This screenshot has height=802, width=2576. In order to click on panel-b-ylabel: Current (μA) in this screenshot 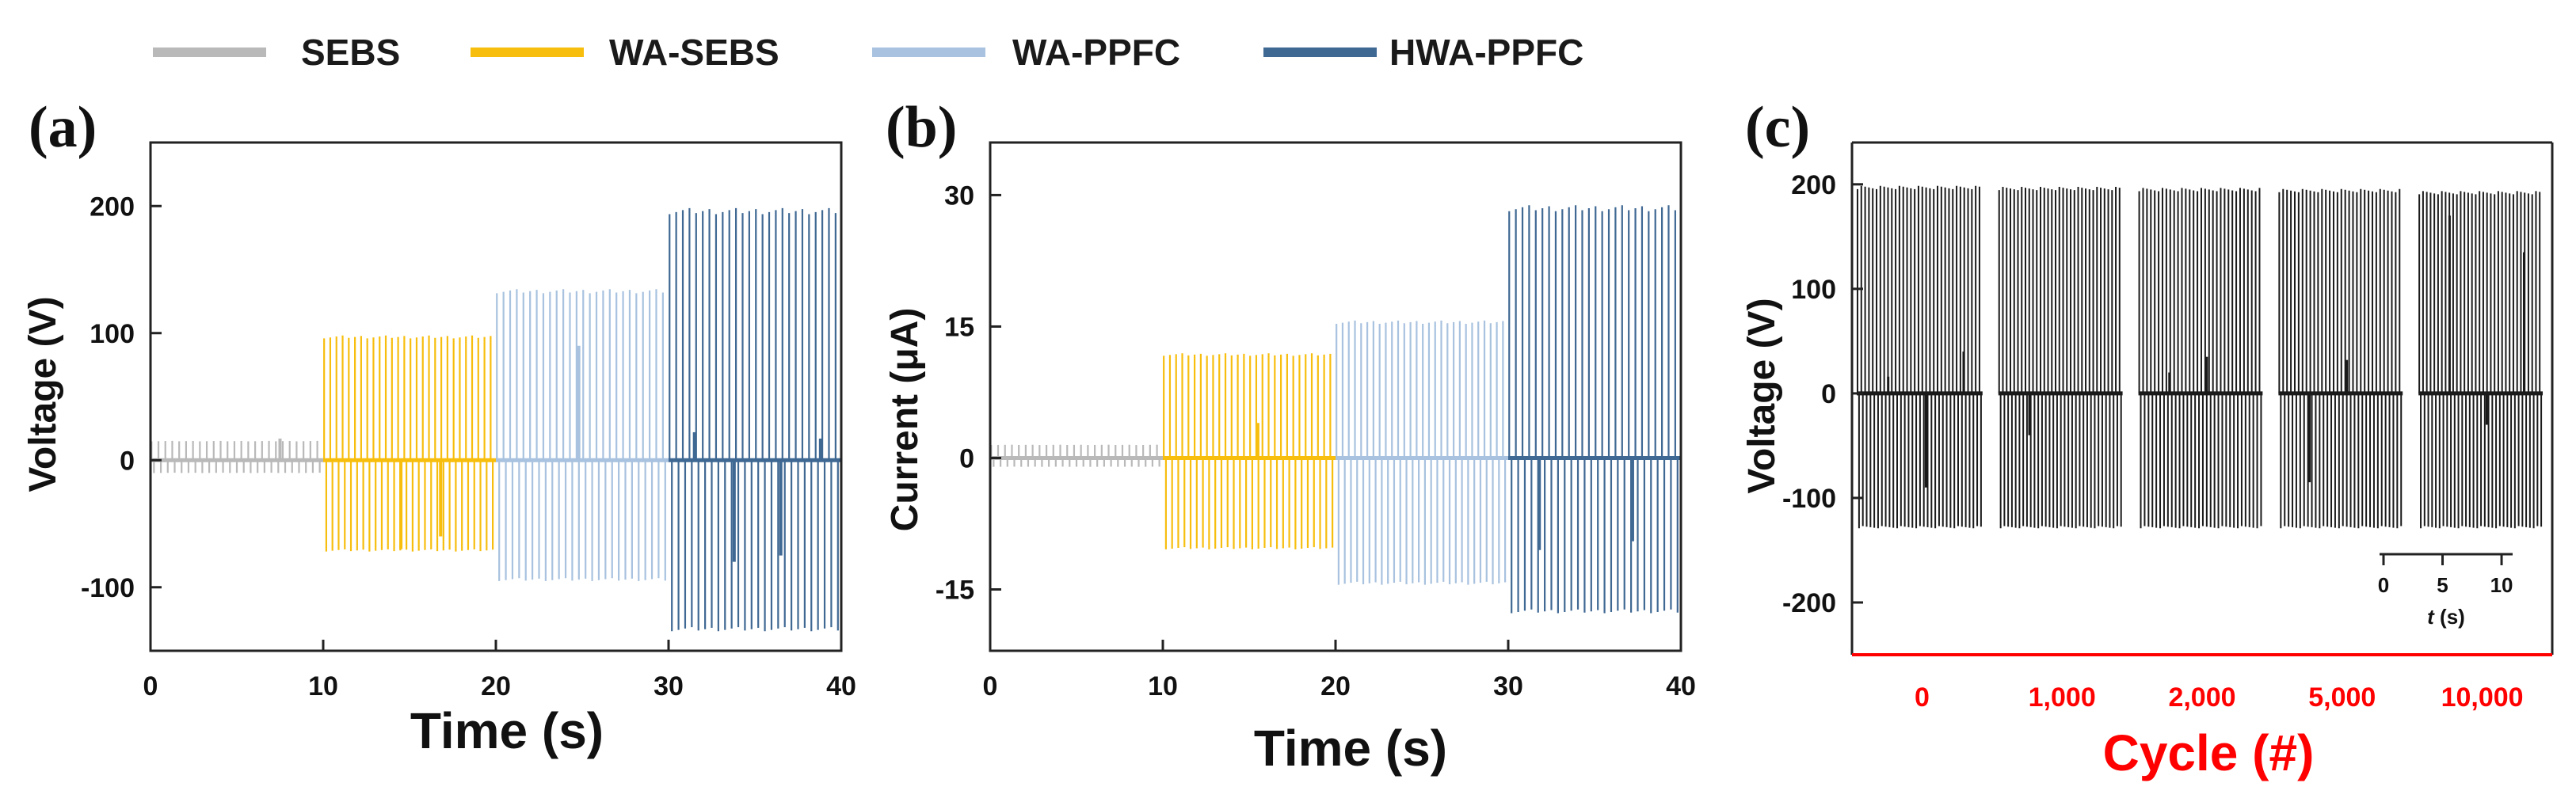, I will do `click(905, 420)`.